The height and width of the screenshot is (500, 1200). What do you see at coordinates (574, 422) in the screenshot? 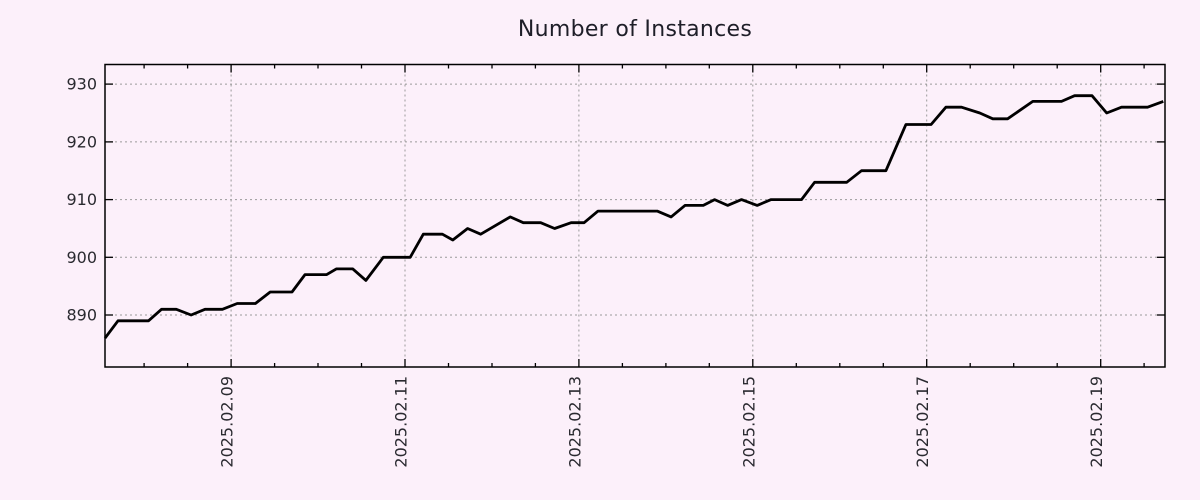
I see `x-tick-label: 2025.02.13` at bounding box center [574, 422].